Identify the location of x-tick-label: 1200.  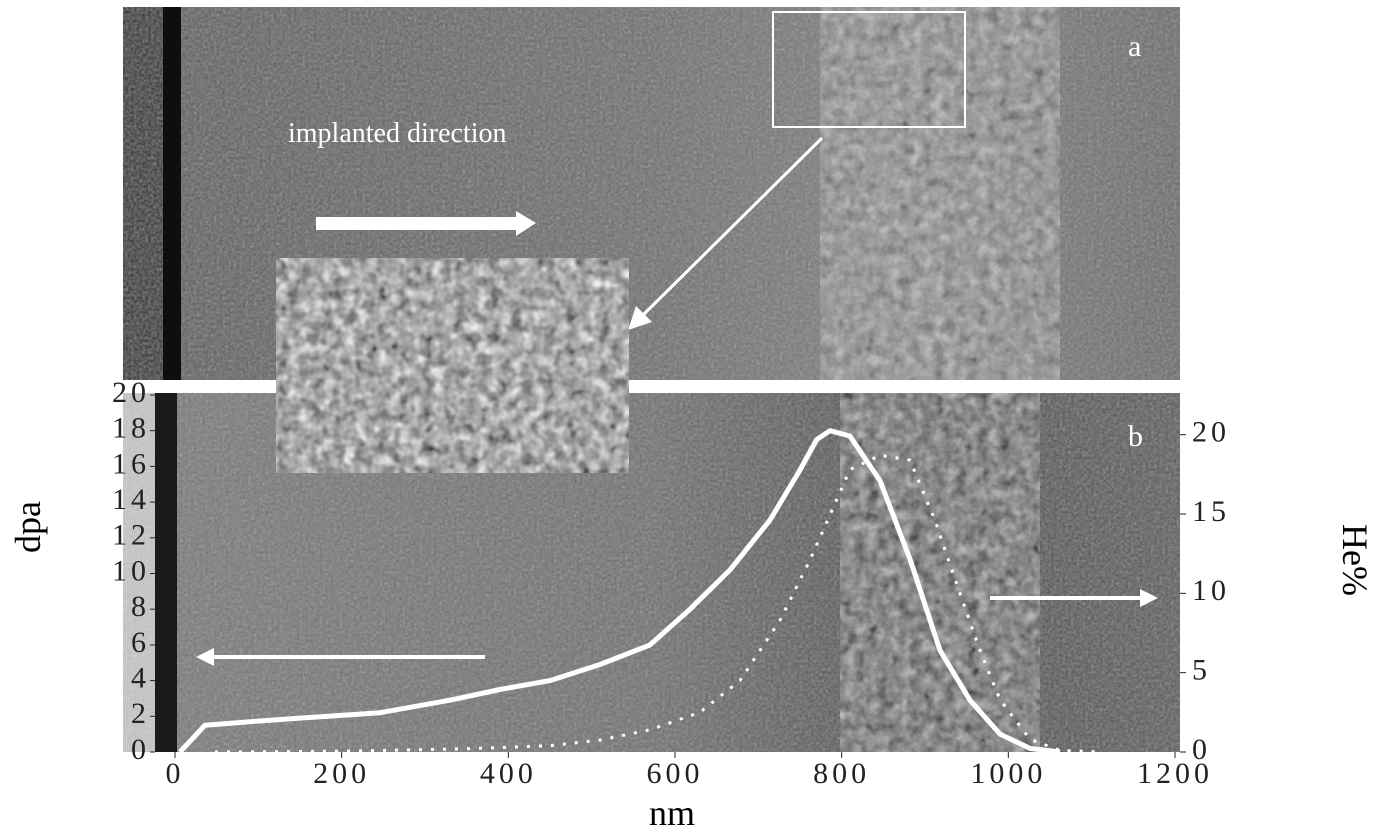
(1175, 773).